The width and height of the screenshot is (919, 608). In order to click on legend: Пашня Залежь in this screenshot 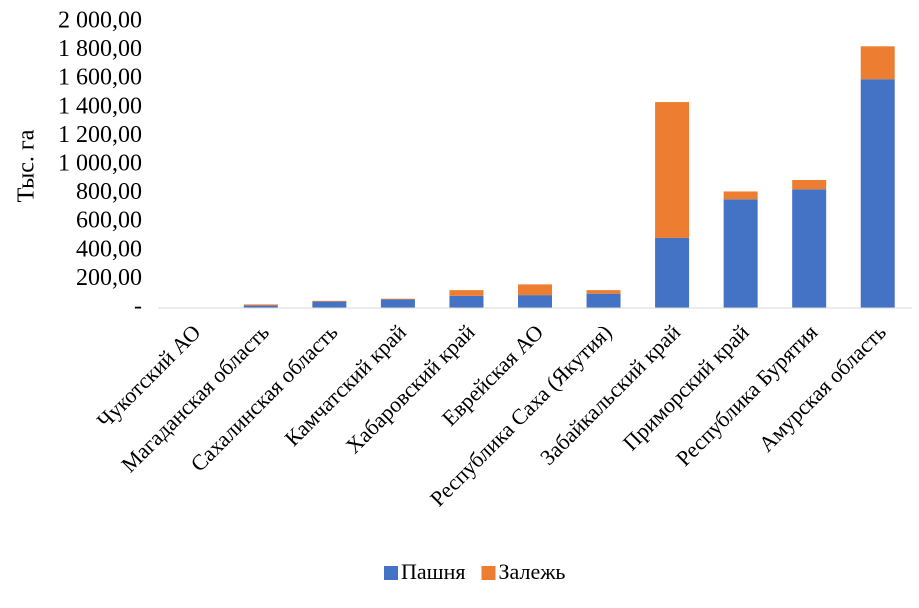, I will do `click(474, 571)`.